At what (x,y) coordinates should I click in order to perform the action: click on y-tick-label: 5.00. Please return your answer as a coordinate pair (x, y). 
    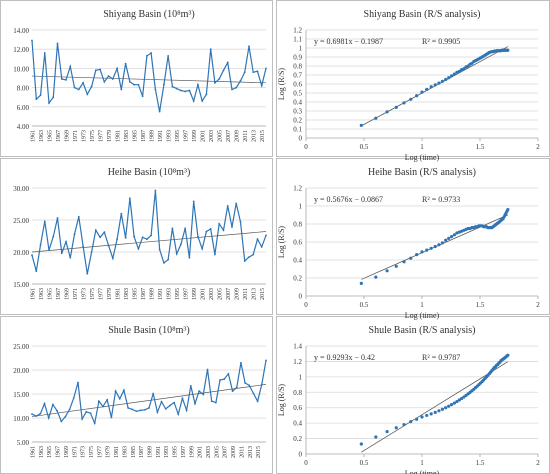
    Looking at the image, I should click on (23, 443).